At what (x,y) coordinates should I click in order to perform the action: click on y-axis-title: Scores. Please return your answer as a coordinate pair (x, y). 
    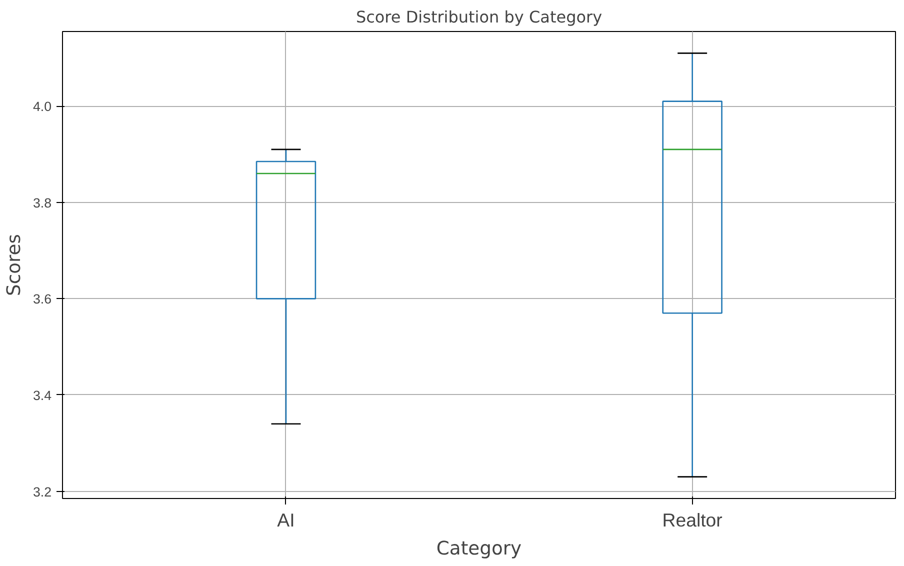
    Looking at the image, I should click on (14, 265).